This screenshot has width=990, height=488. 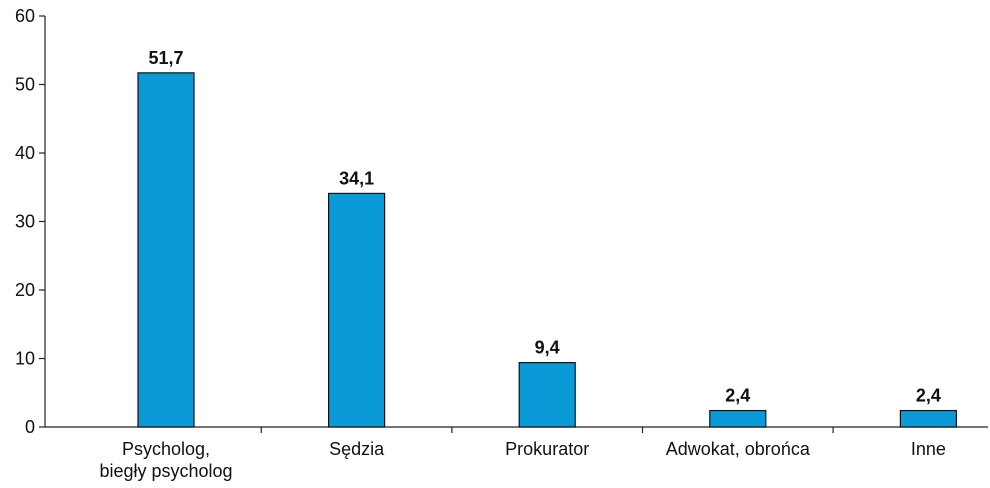 What do you see at coordinates (25, 153) in the screenshot?
I see `y-tick-label: 40` at bounding box center [25, 153].